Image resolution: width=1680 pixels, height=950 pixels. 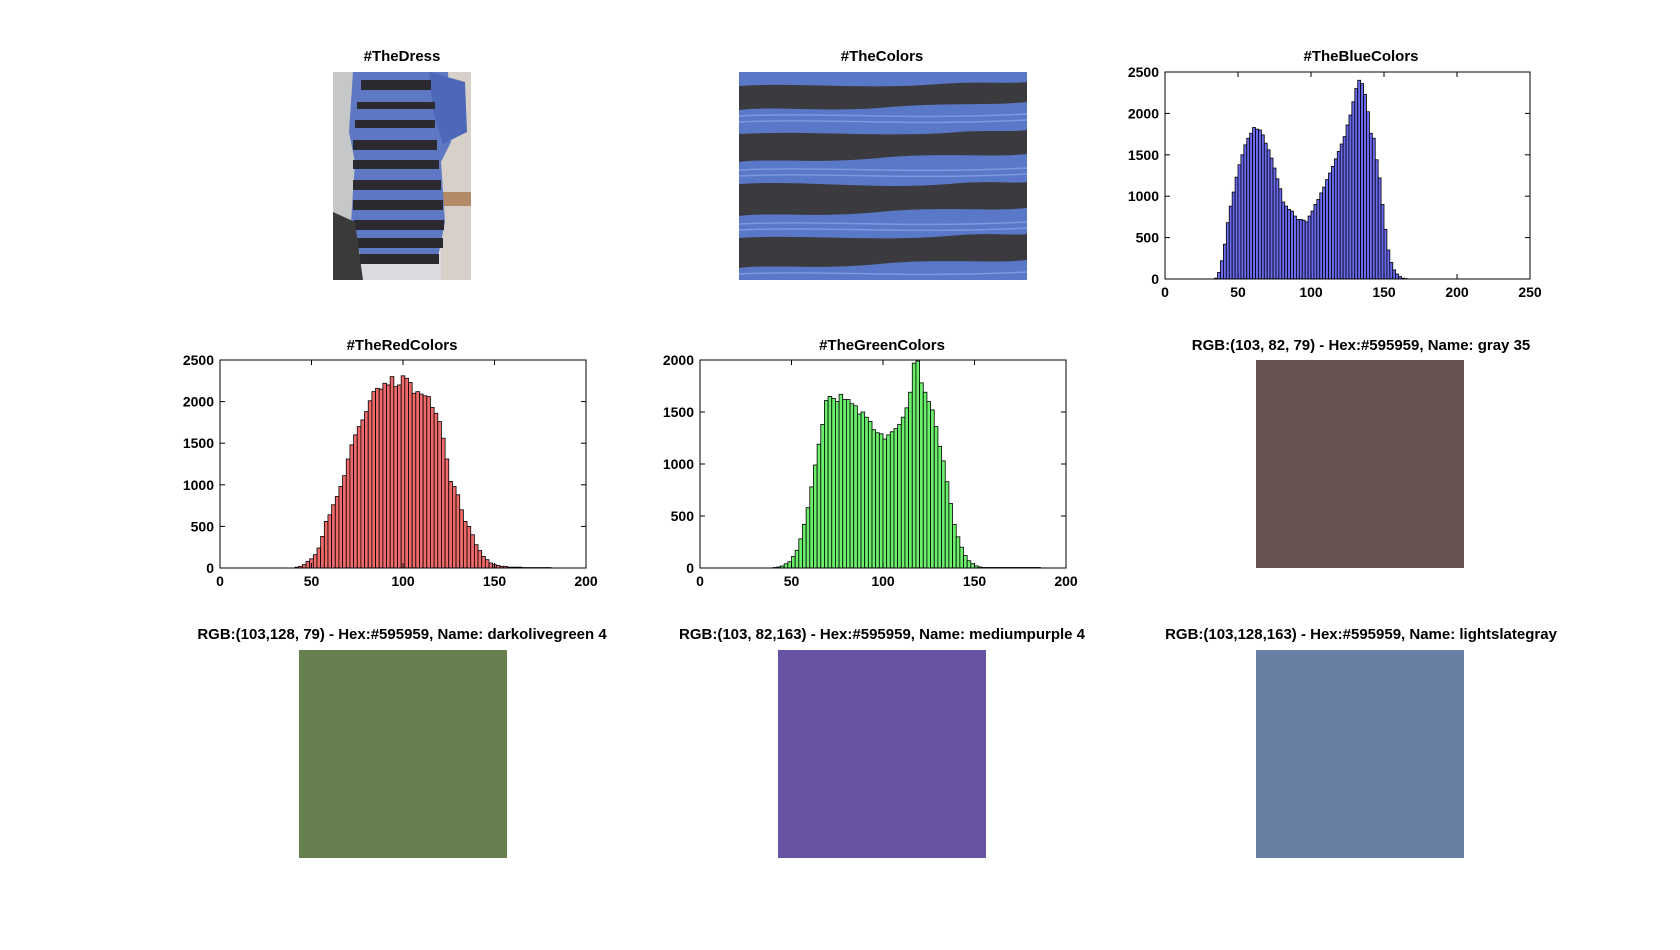 I want to click on blue-xtick-label: 150, so click(x=1384, y=292).